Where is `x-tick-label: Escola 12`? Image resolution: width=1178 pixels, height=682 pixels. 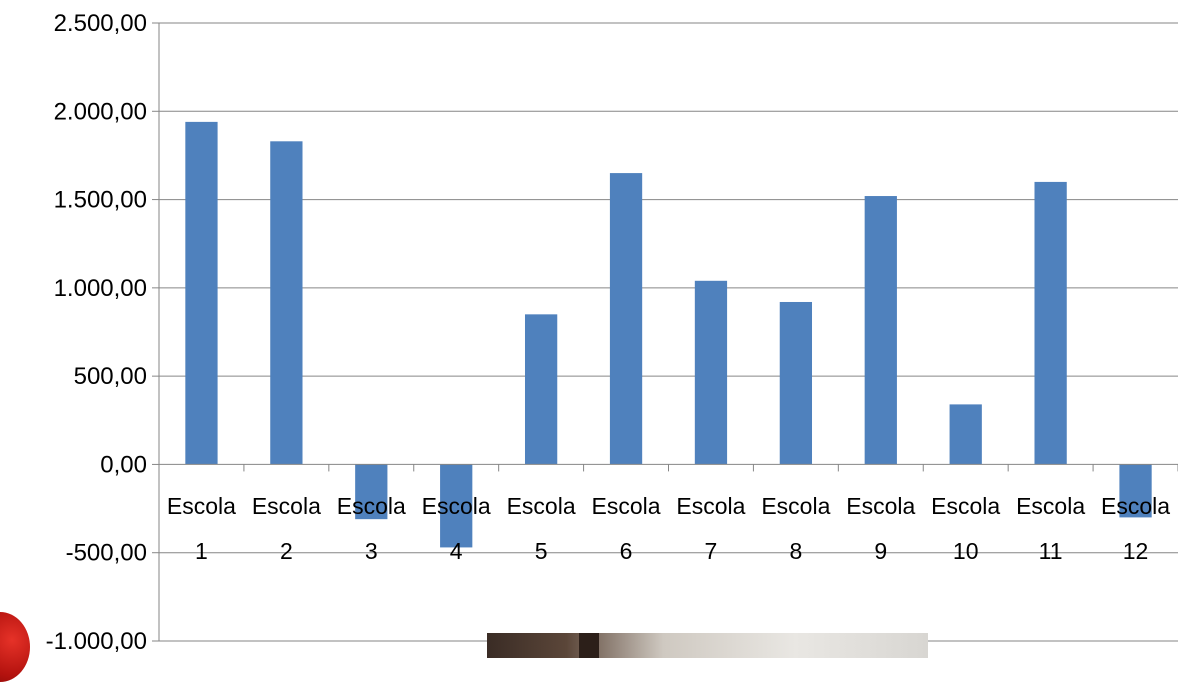 x-tick-label: Escola 12 is located at coordinates (1135, 528).